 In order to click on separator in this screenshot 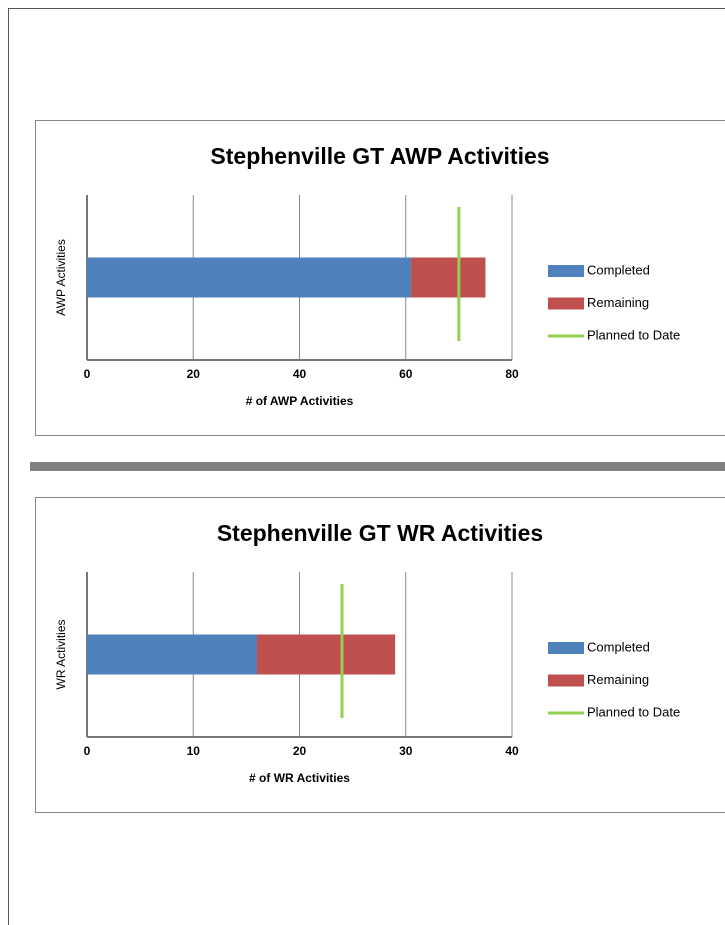, I will do `click(377, 466)`.